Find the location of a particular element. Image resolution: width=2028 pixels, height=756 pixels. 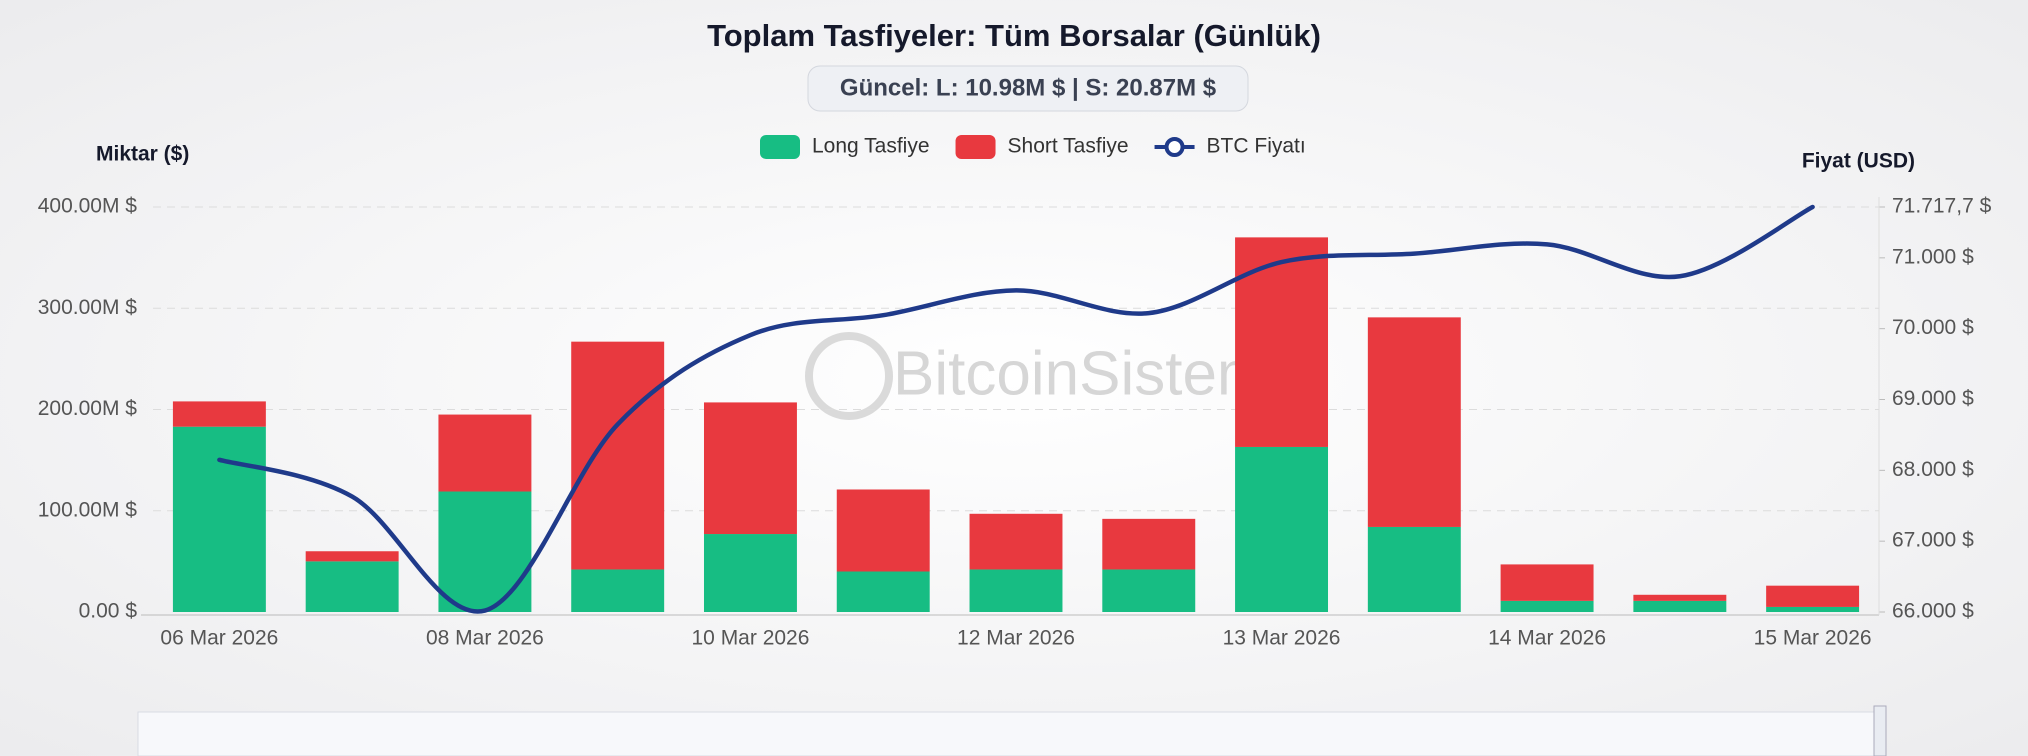

x-tick-label: 14 Mar 2026 is located at coordinates (1547, 638).